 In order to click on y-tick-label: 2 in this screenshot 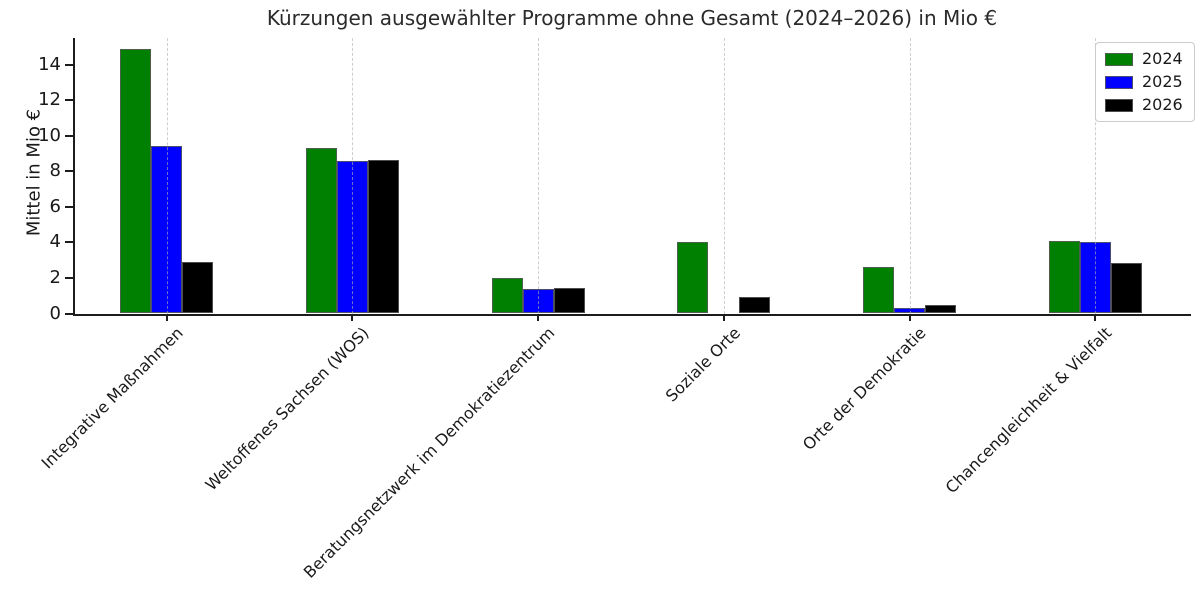, I will do `click(55, 277)`.